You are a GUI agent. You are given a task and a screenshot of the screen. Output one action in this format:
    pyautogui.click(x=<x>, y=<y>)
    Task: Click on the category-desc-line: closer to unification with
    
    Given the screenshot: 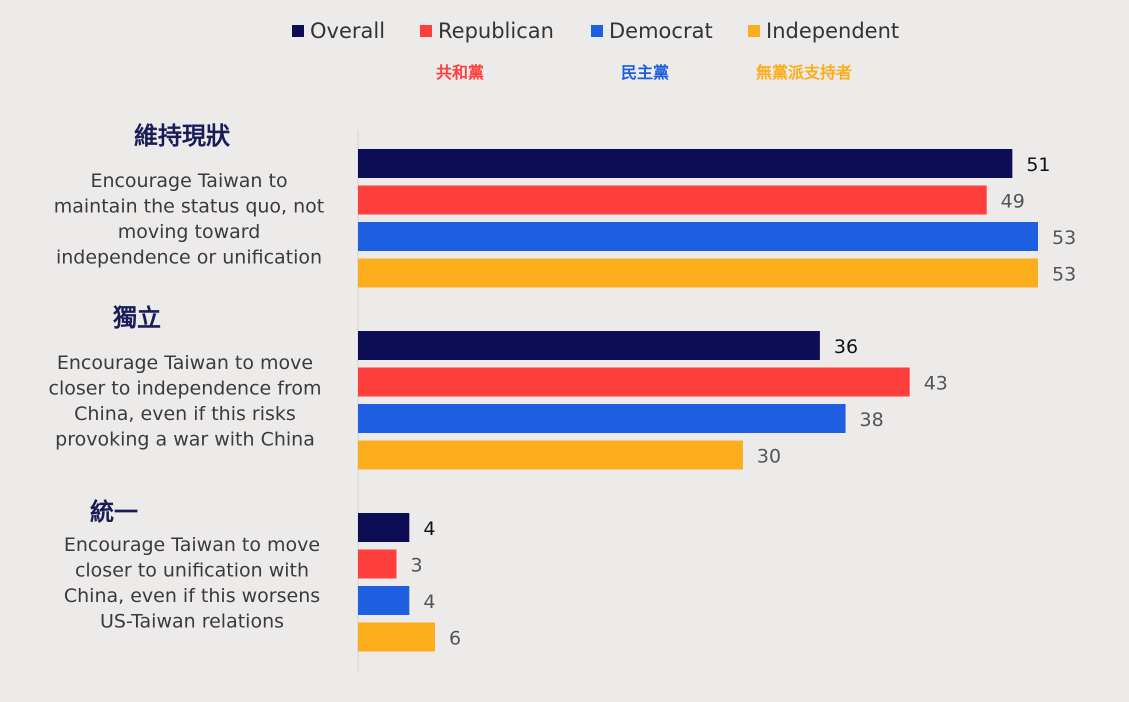 What is the action you would take?
    pyautogui.click(x=192, y=571)
    